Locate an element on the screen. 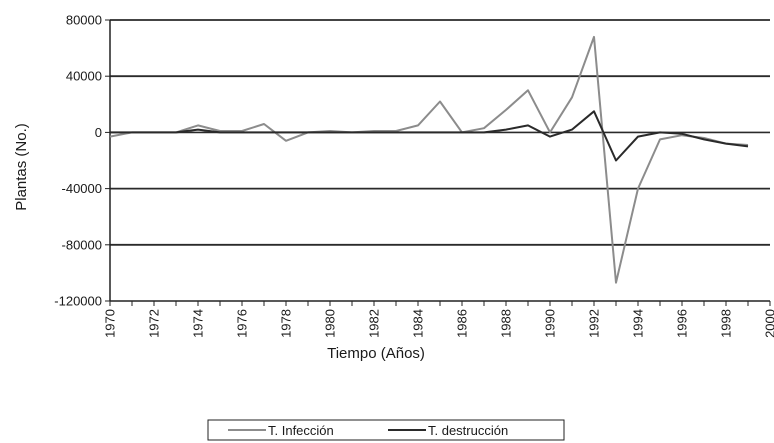 Image resolution: width=774 pixels, height=443 pixels. x-tick-label-1: 1972 is located at coordinates (154, 323).